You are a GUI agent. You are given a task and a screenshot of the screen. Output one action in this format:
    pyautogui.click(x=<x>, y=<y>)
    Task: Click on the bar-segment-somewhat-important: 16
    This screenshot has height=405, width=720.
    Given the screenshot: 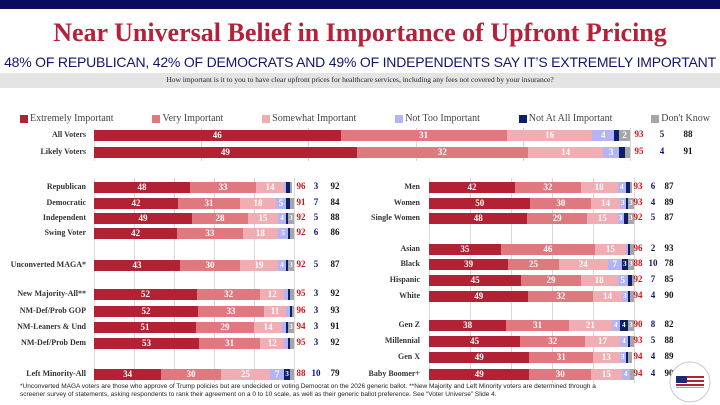 What is the action you would take?
    pyautogui.click(x=549, y=135)
    